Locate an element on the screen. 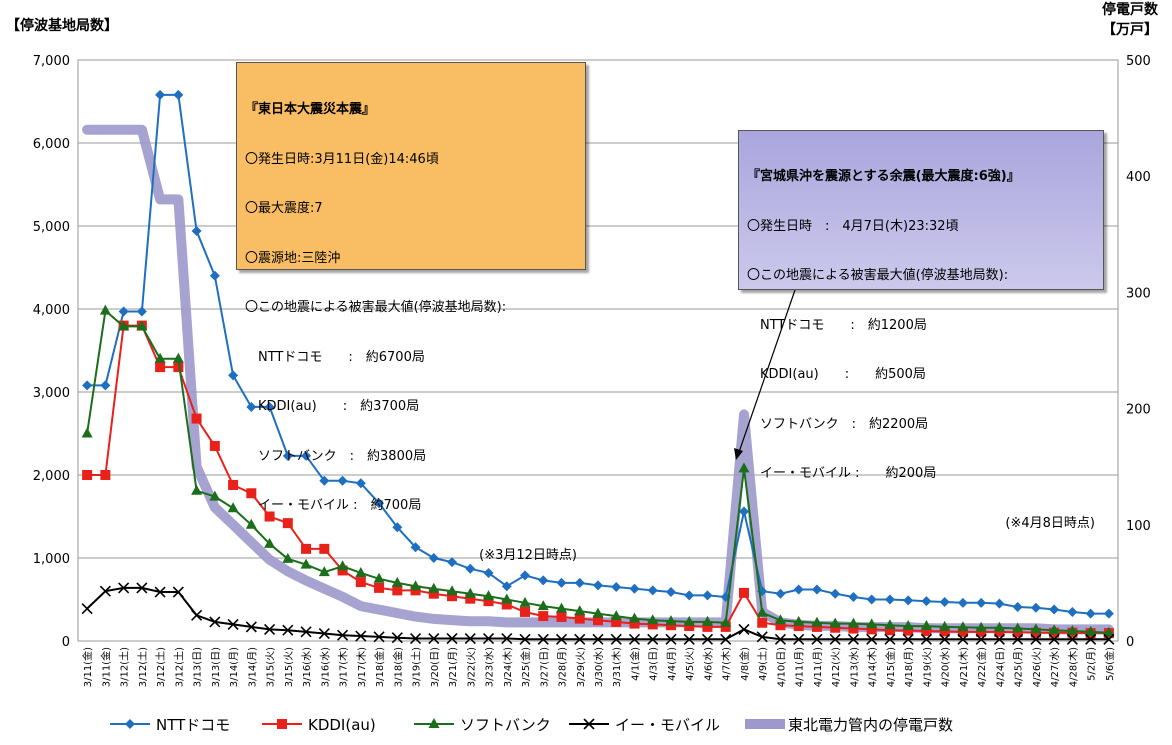 The image size is (1172, 745). x-tick-label: 3/31(木) is located at coordinates (617, 667).